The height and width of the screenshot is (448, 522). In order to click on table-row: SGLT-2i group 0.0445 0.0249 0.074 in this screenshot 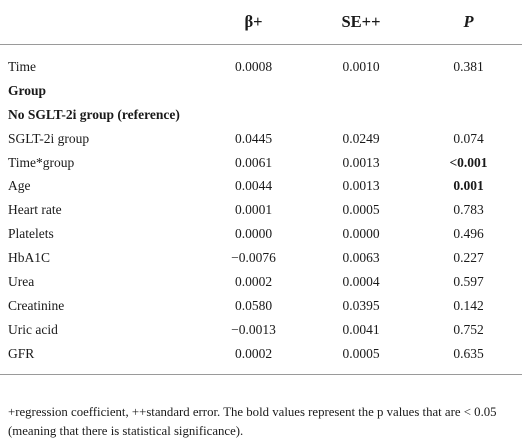, I will do `click(261, 139)`.